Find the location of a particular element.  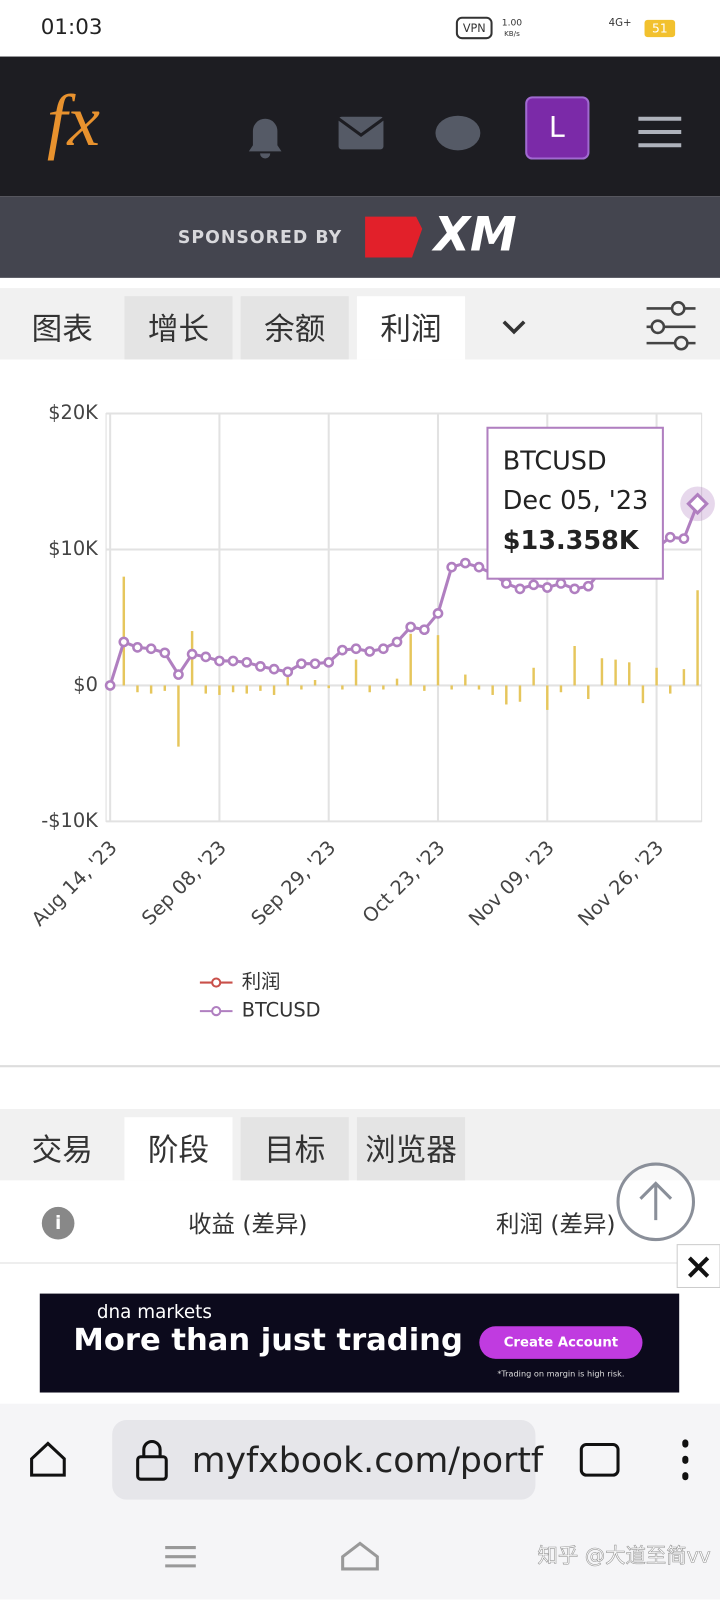

info-icon is located at coordinates (58, 1223).